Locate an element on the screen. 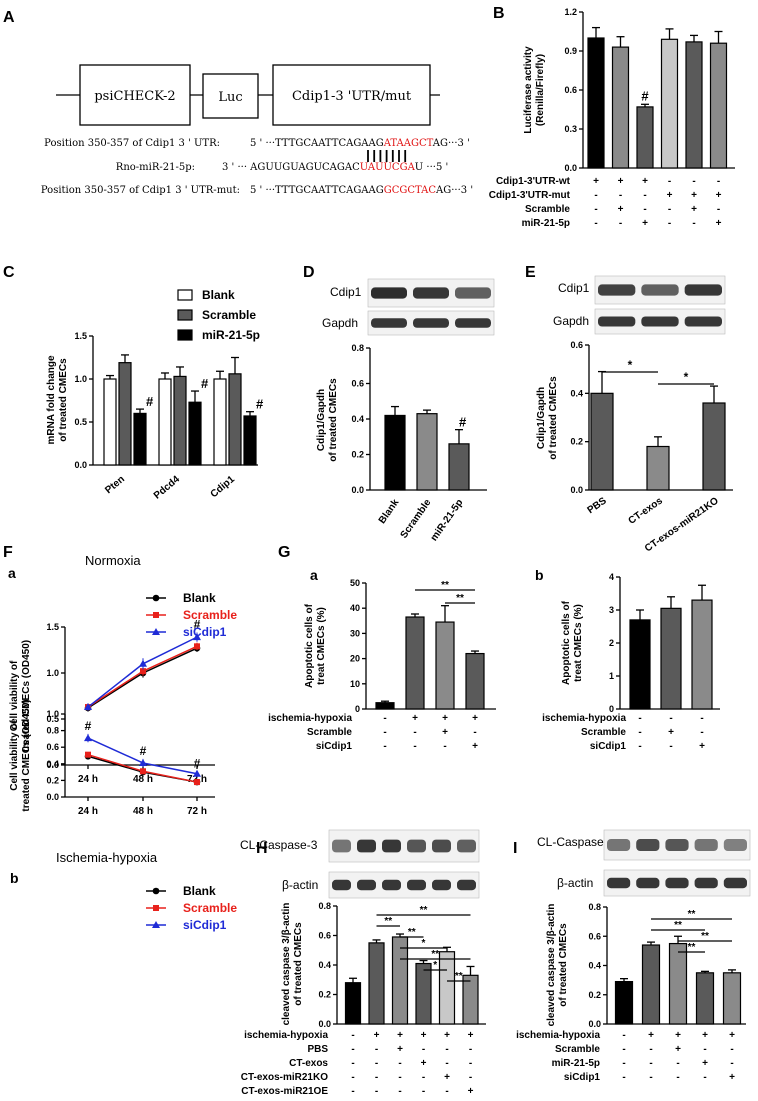 The width and height of the screenshot is (758, 1101). panel-h-ytick-label: 0.4 is located at coordinates (324, 965).